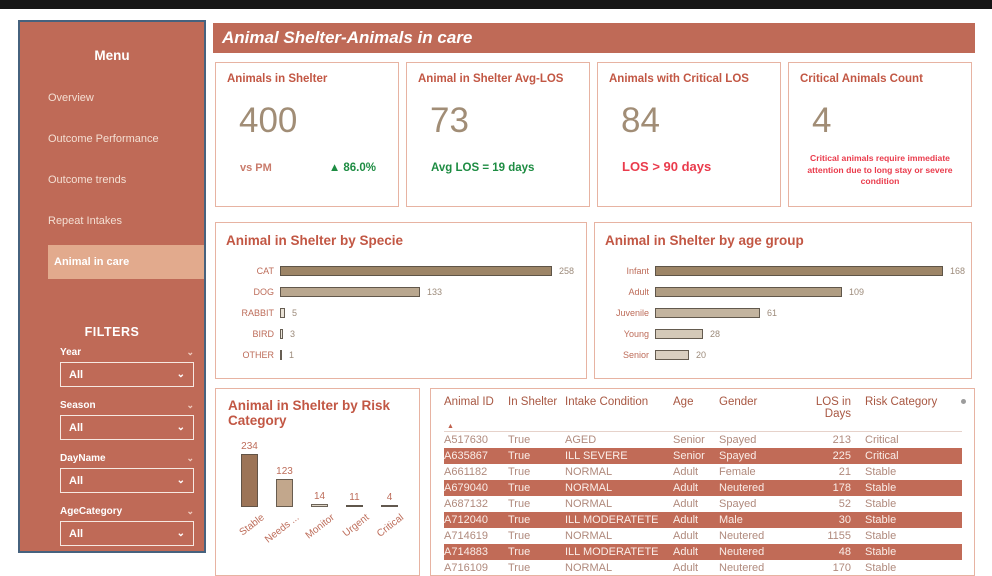  Describe the element at coordinates (783, 333) in the screenshot. I see `bar-row-young: Young 28` at that location.